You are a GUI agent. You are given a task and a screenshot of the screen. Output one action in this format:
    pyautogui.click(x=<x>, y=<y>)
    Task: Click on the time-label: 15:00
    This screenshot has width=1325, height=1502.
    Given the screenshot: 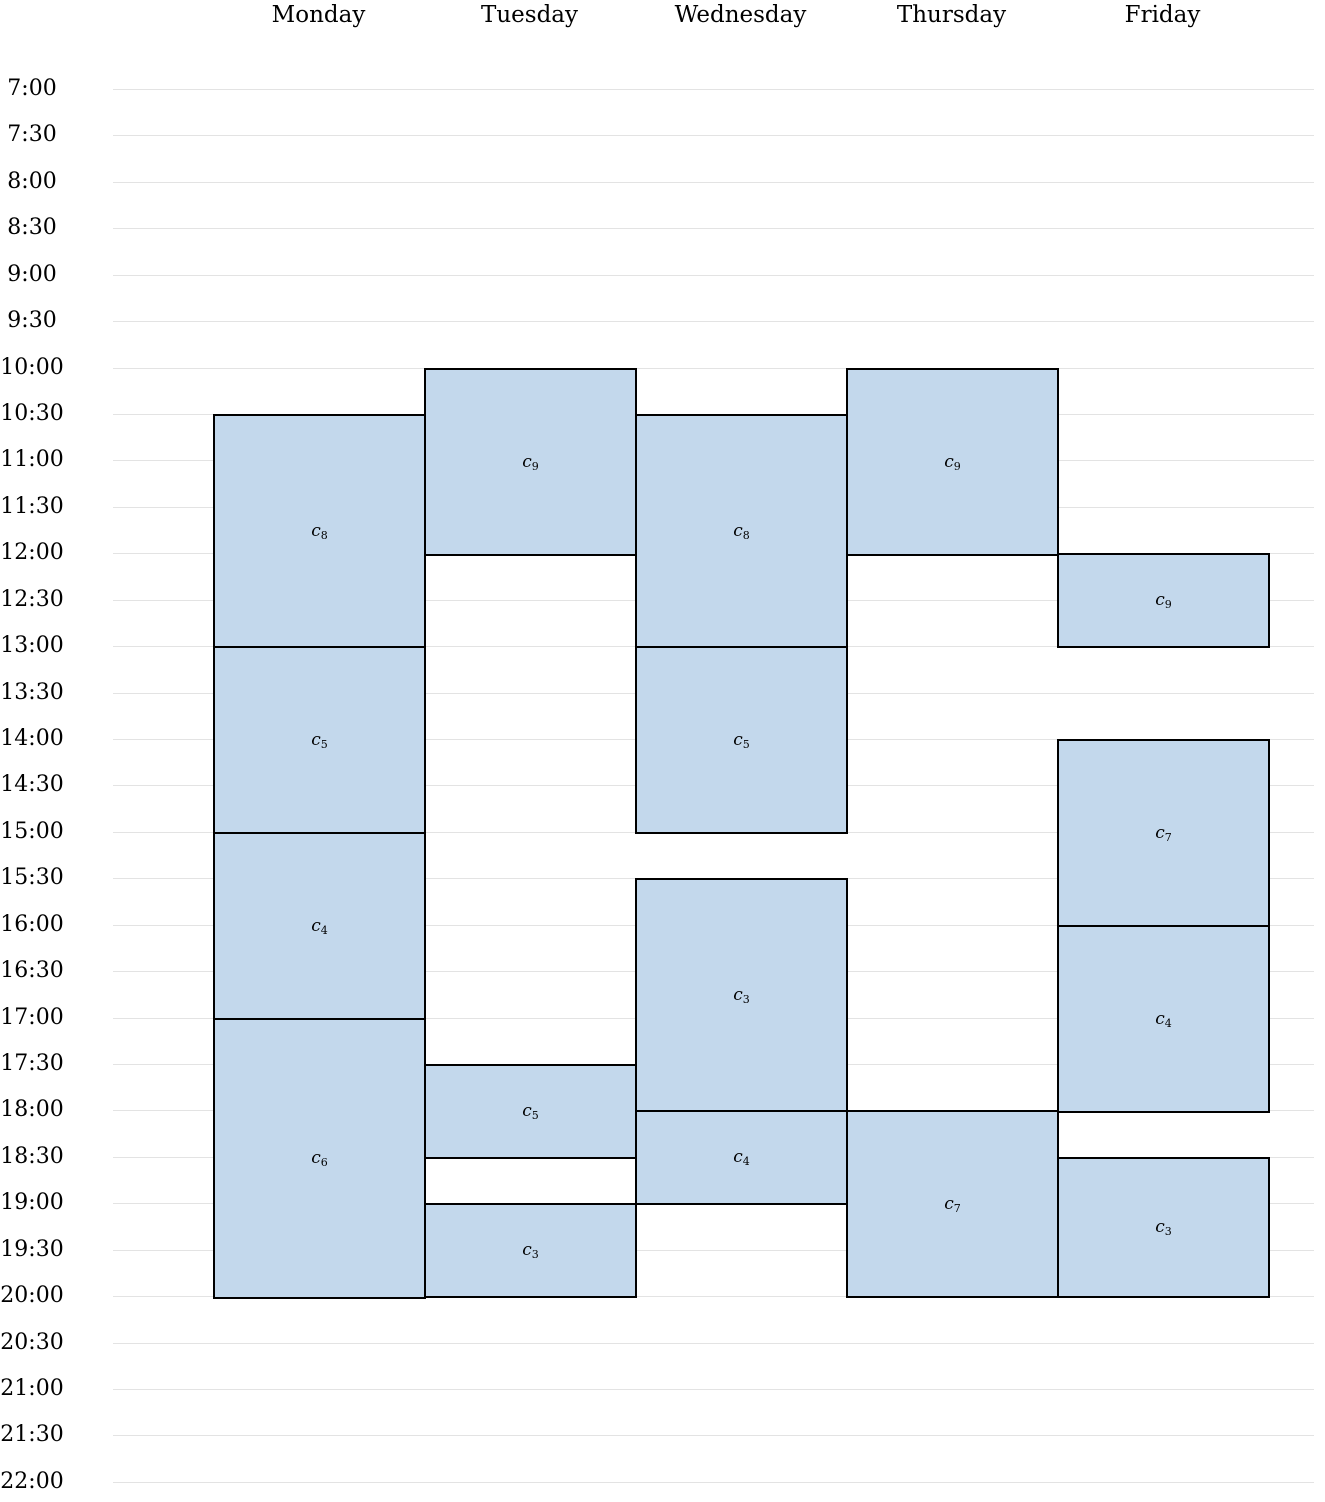 What is the action you would take?
    pyautogui.click(x=32, y=831)
    